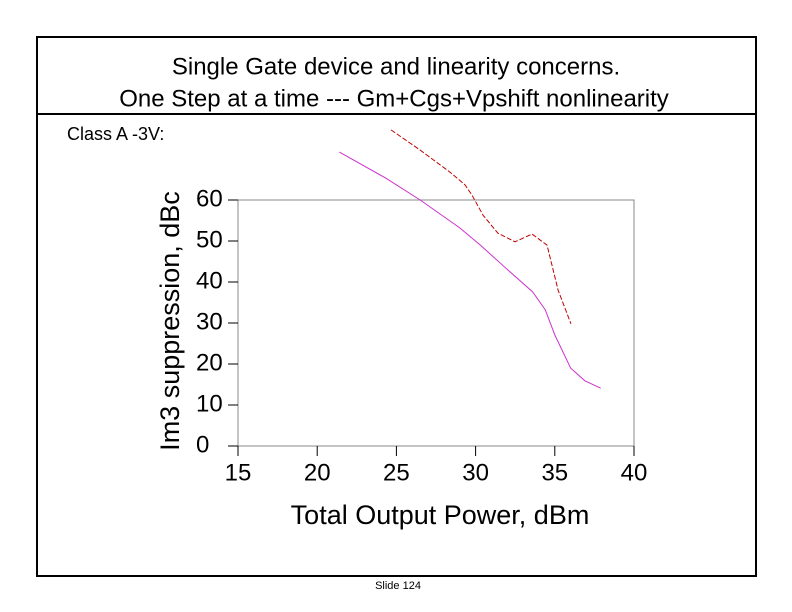 This screenshot has width=792, height=612. What do you see at coordinates (396, 472) in the screenshot?
I see `x-tick-label: 25` at bounding box center [396, 472].